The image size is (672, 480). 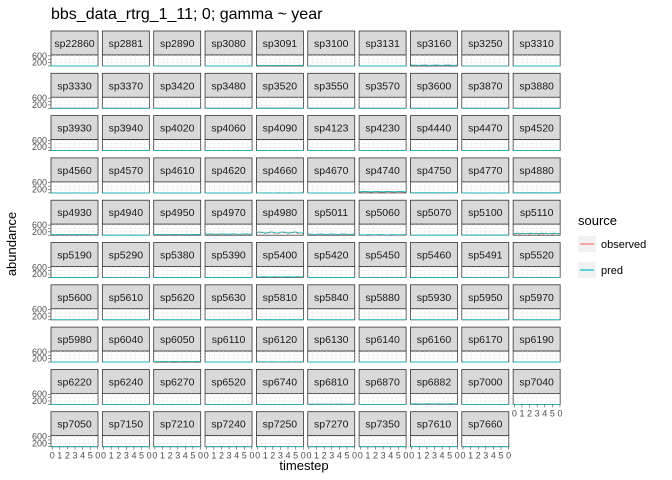 What do you see at coordinates (382, 217) in the screenshot?
I see `facet-panel: sp5060` at bounding box center [382, 217].